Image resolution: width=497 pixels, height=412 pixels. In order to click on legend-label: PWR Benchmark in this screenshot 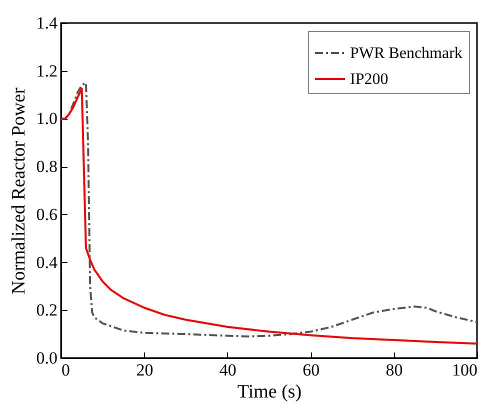, I will do `click(406, 53)`.